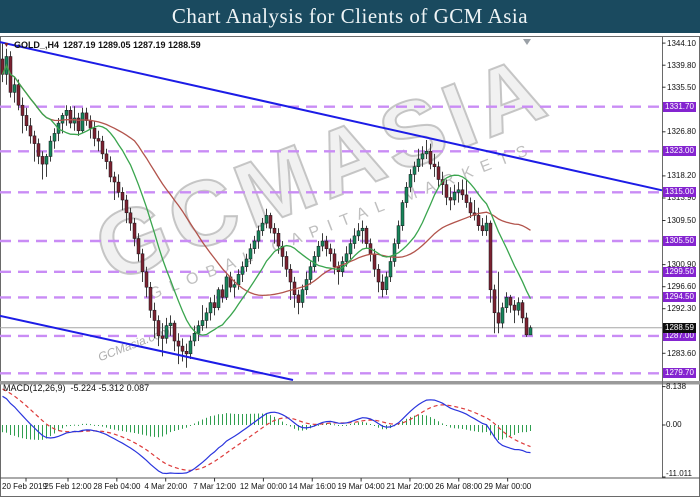 This screenshot has width=700, height=500. Describe the element at coordinates (679, 106) in the screenshot. I see `price-level-label: 1331.70` at that location.